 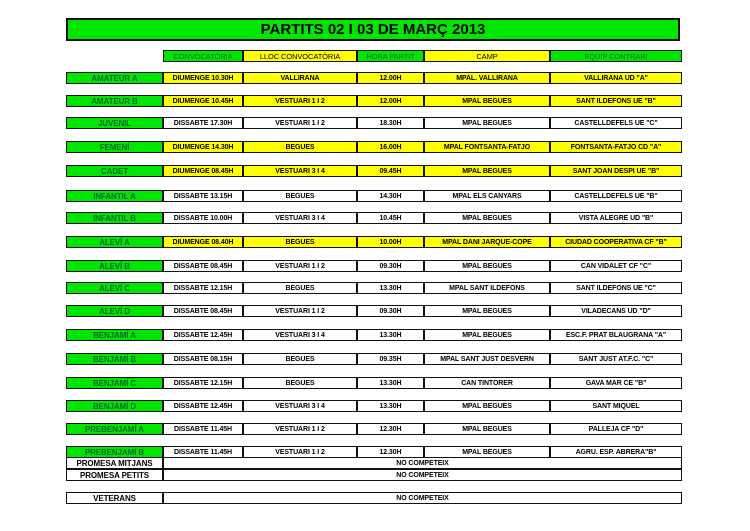 What do you see at coordinates (203, 123) in the screenshot?
I see `table-cell: DISSABTE 17.30H` at bounding box center [203, 123].